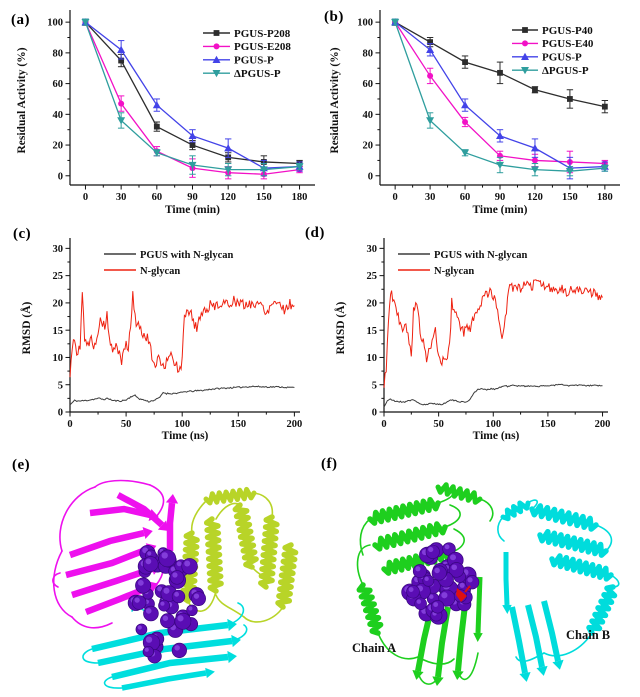 This screenshot has height=697, width=640. Describe the element at coordinates (315, 233) in the screenshot. I see `panel-label-d: (d)` at that location.